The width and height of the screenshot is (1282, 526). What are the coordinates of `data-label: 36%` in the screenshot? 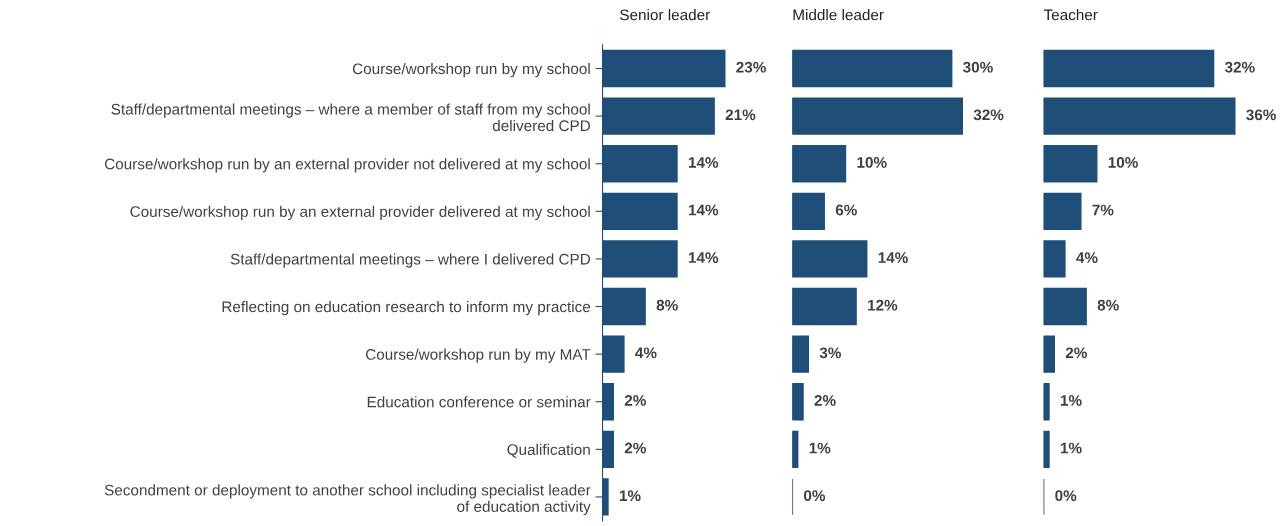 It's located at (1261, 115).